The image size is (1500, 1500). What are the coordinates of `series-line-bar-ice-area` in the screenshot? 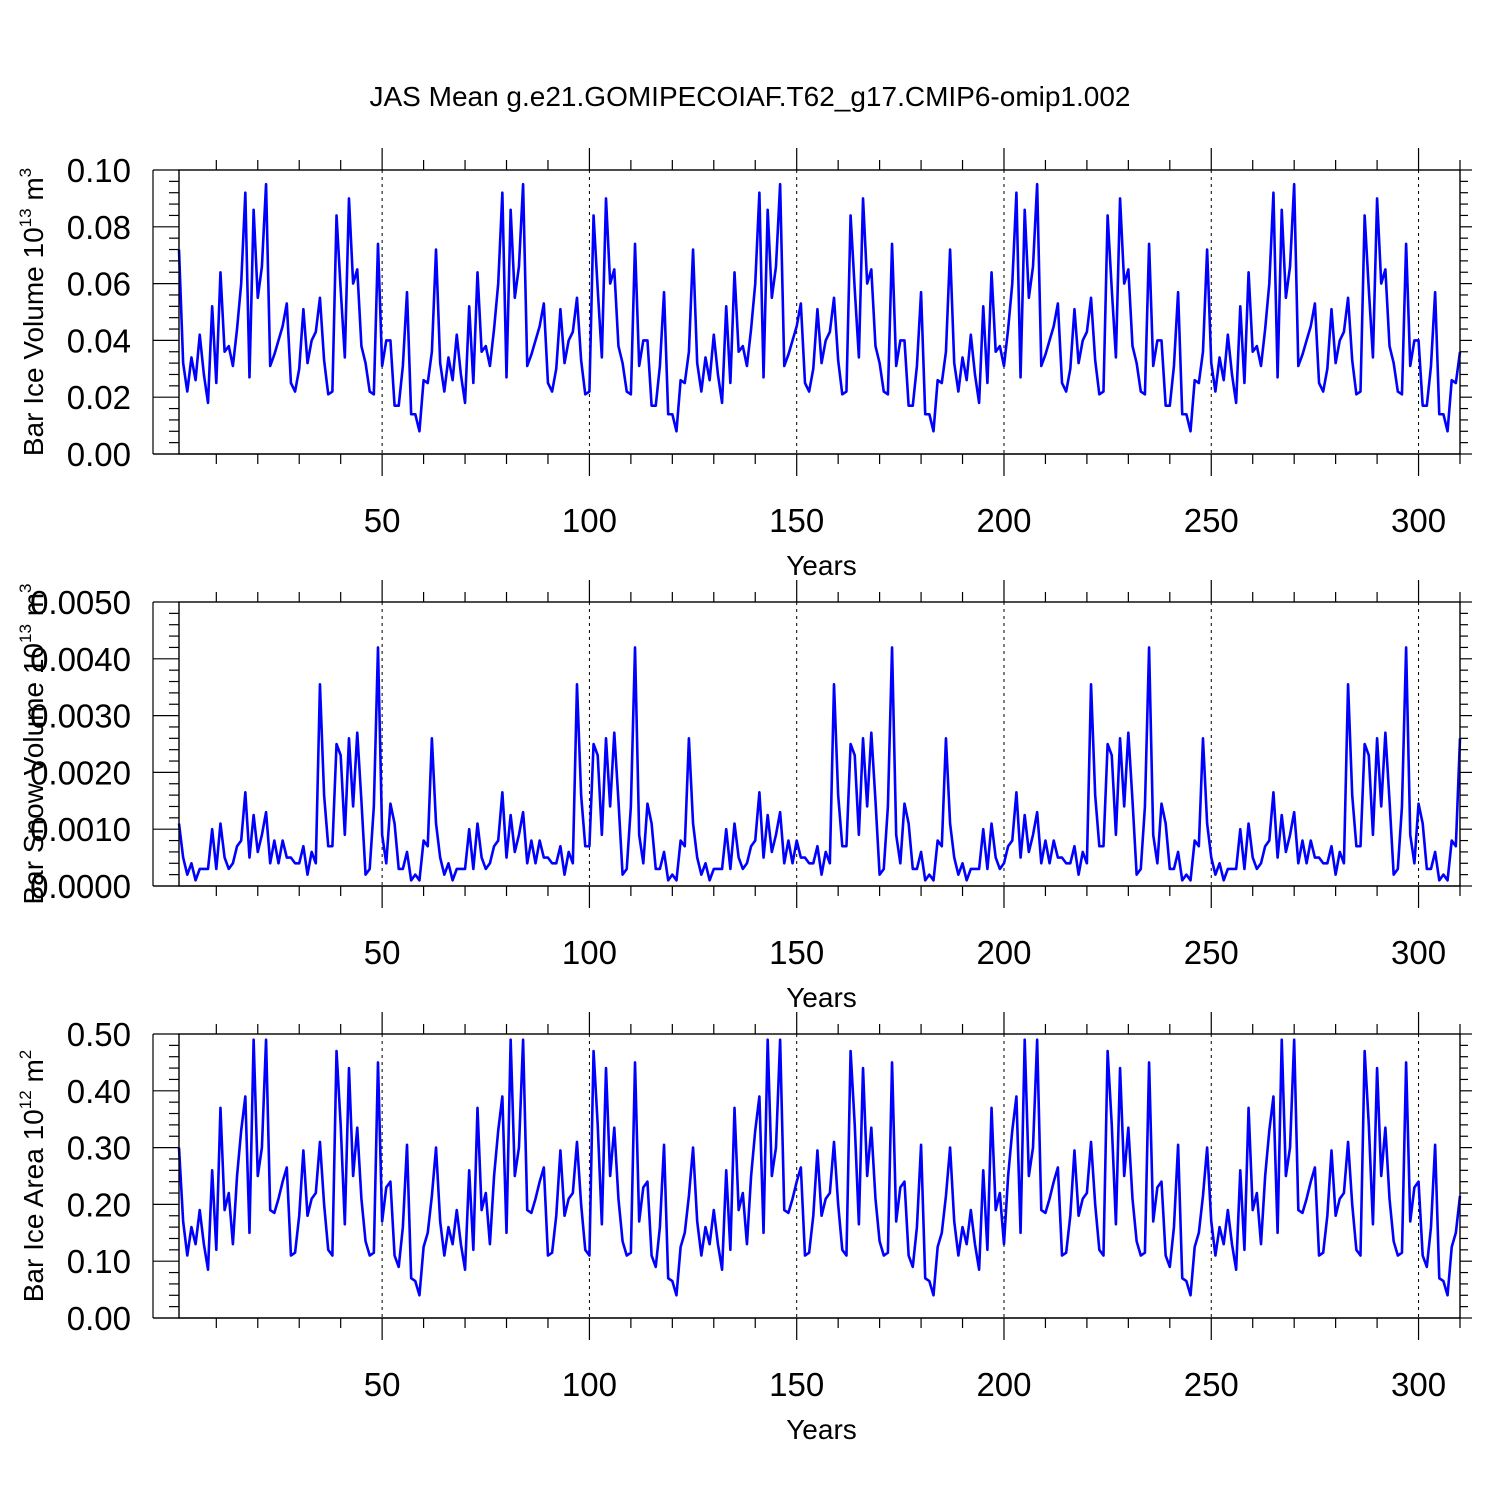 It's located at (819, 1167).